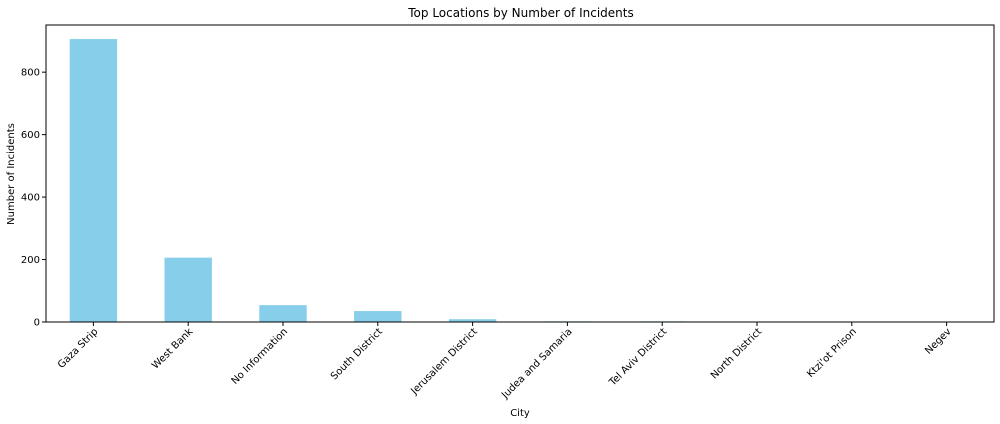 This screenshot has width=1000, height=424. I want to click on y-axis-ticks: 0 200 400 600 800, so click(33, 198).